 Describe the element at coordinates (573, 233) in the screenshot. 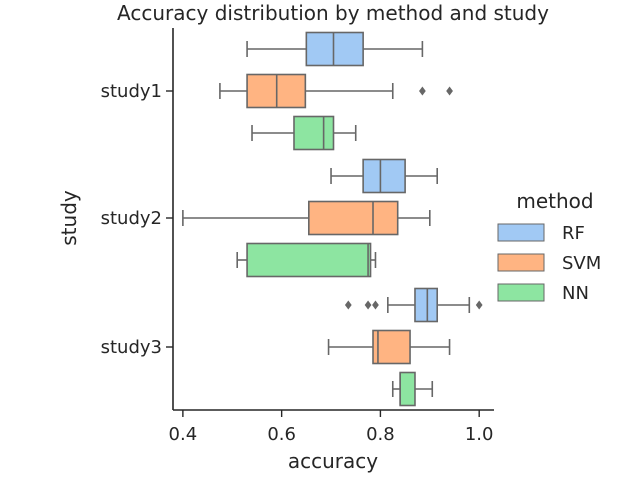

I see `legend-label: RF` at that location.